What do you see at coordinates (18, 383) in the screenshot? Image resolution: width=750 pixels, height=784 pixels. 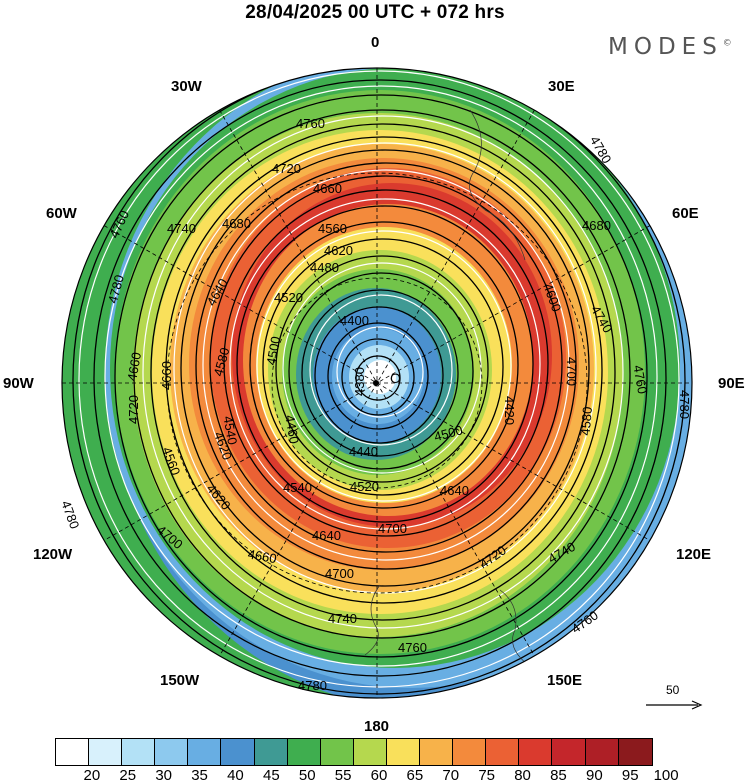 I see `longitude-label-90w: 90W` at bounding box center [18, 383].